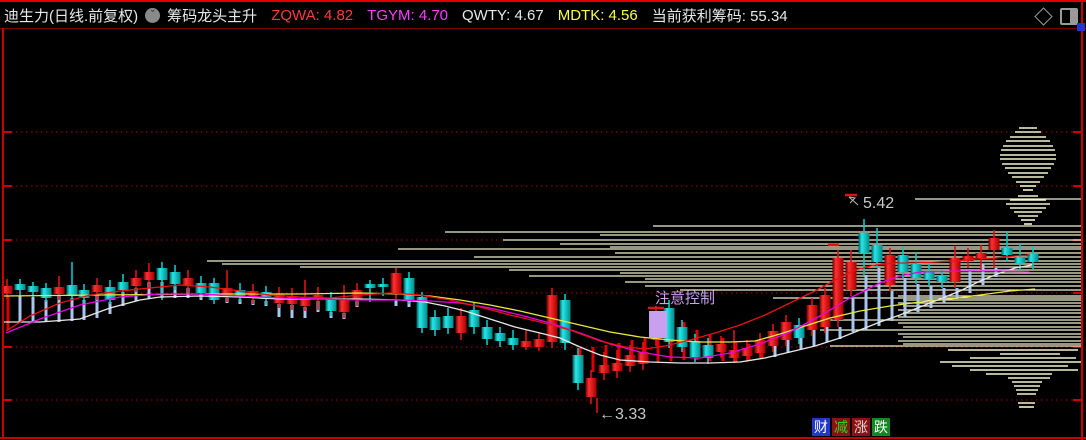 This screenshot has width=1086, height=440. I want to click on indicator-value-profit-chips: 当前获利筹码: 55.34, so click(719, 16).